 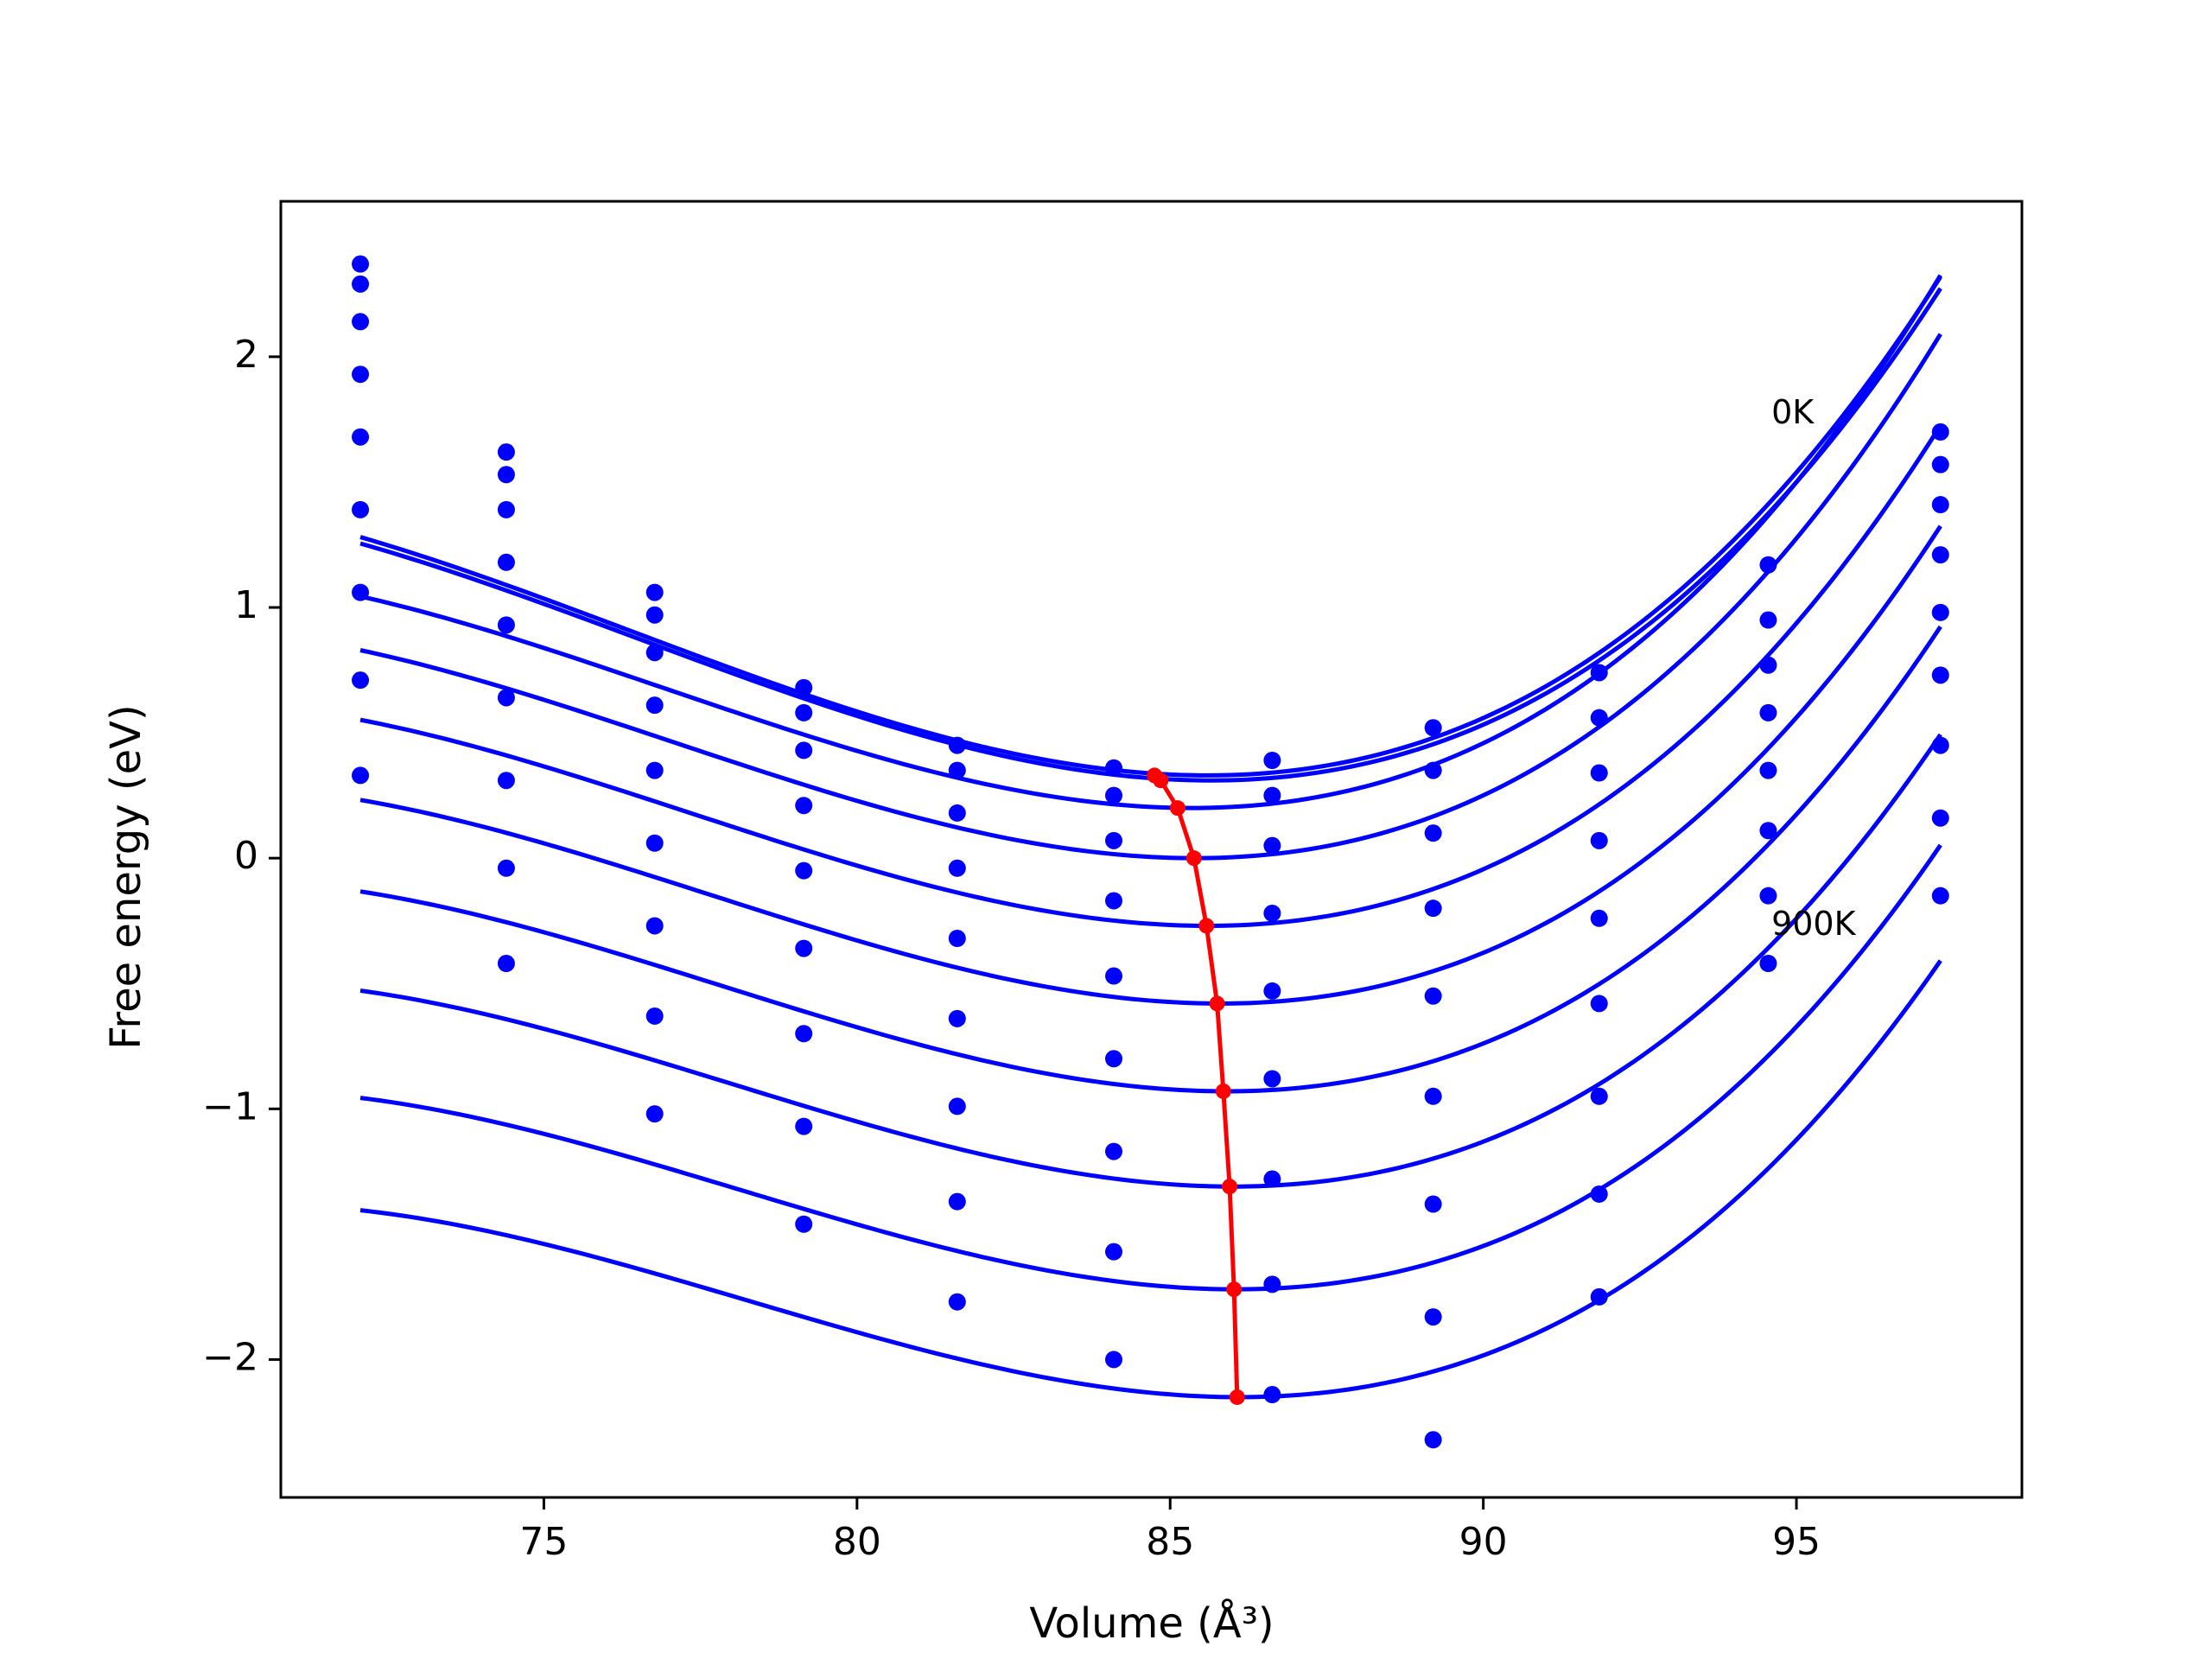 I want to click on x-tick-label-0: 75, so click(x=543, y=1542).